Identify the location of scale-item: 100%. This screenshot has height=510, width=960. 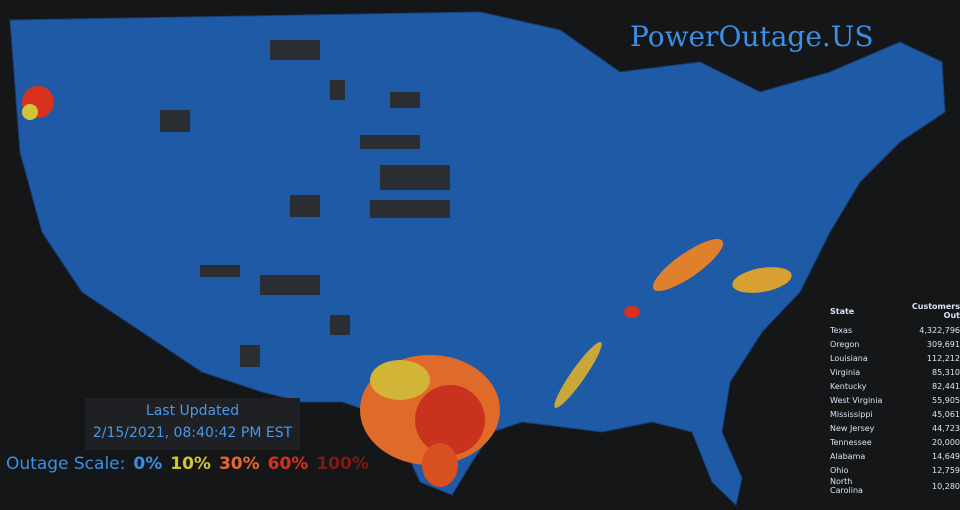
(342, 464).